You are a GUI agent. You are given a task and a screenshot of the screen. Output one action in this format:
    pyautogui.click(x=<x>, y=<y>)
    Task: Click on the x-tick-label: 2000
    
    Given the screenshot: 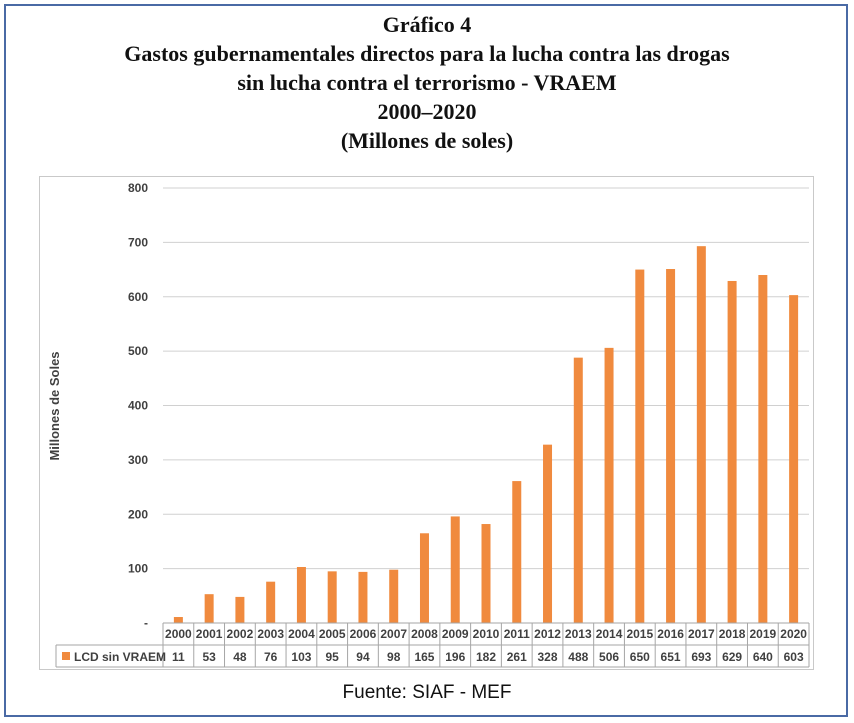 What is the action you would take?
    pyautogui.click(x=178, y=634)
    